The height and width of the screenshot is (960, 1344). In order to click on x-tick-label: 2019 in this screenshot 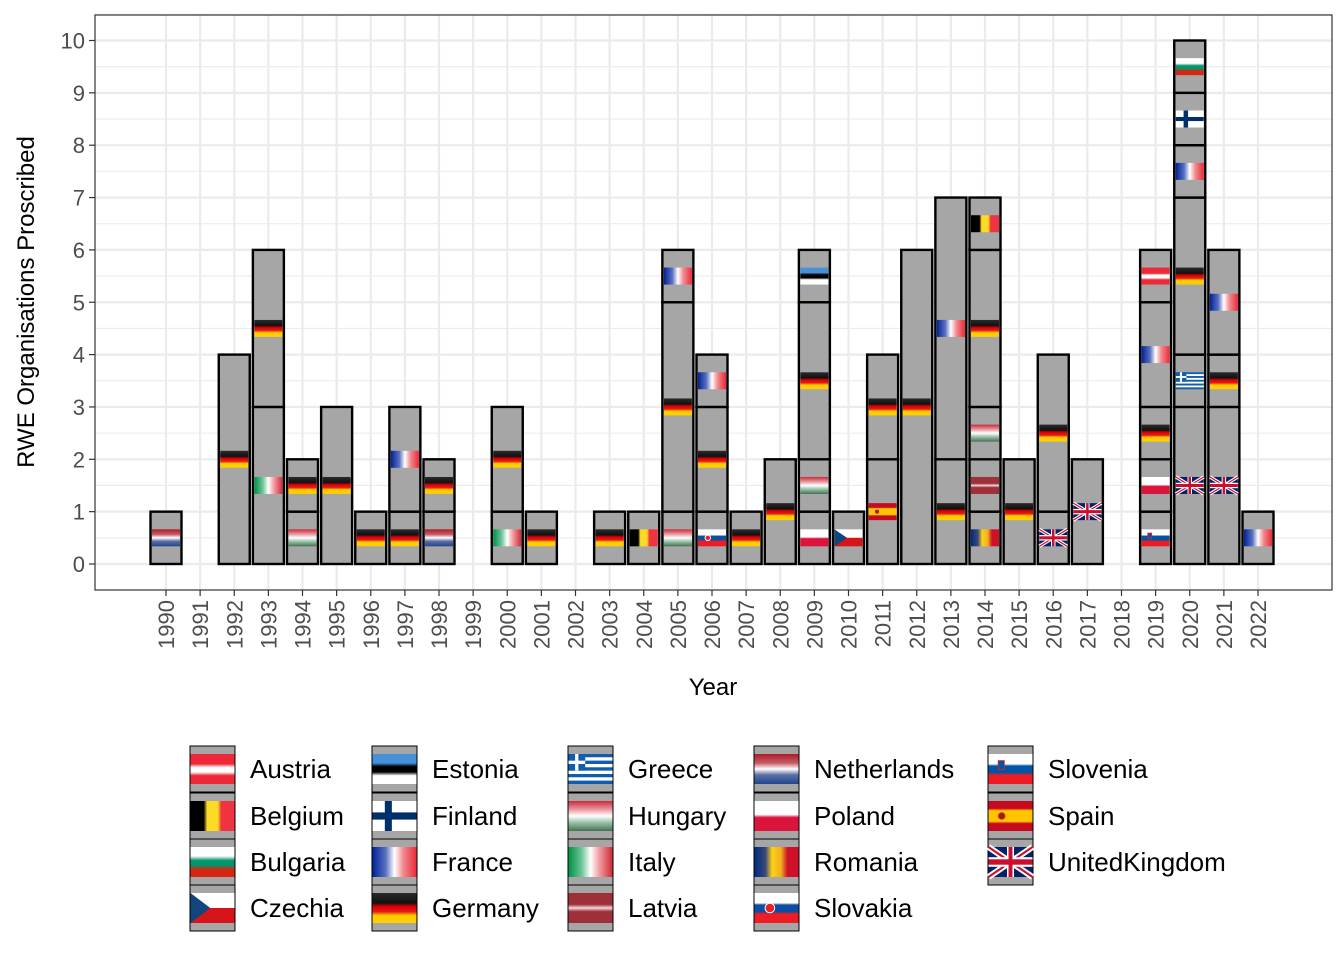, I will do `click(1156, 624)`.